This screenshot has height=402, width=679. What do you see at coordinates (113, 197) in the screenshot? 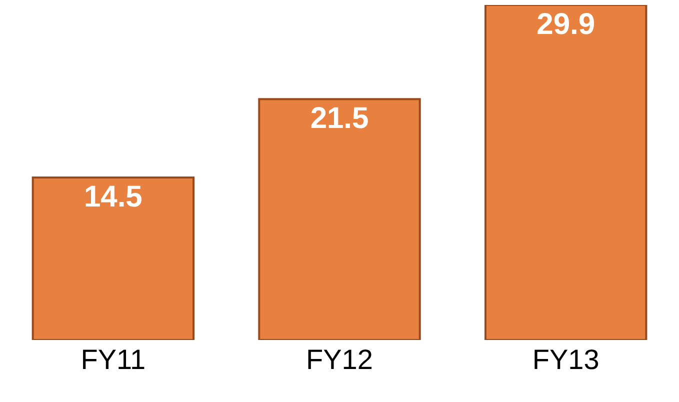
I see `data-label: 14.5` at bounding box center [113, 197].